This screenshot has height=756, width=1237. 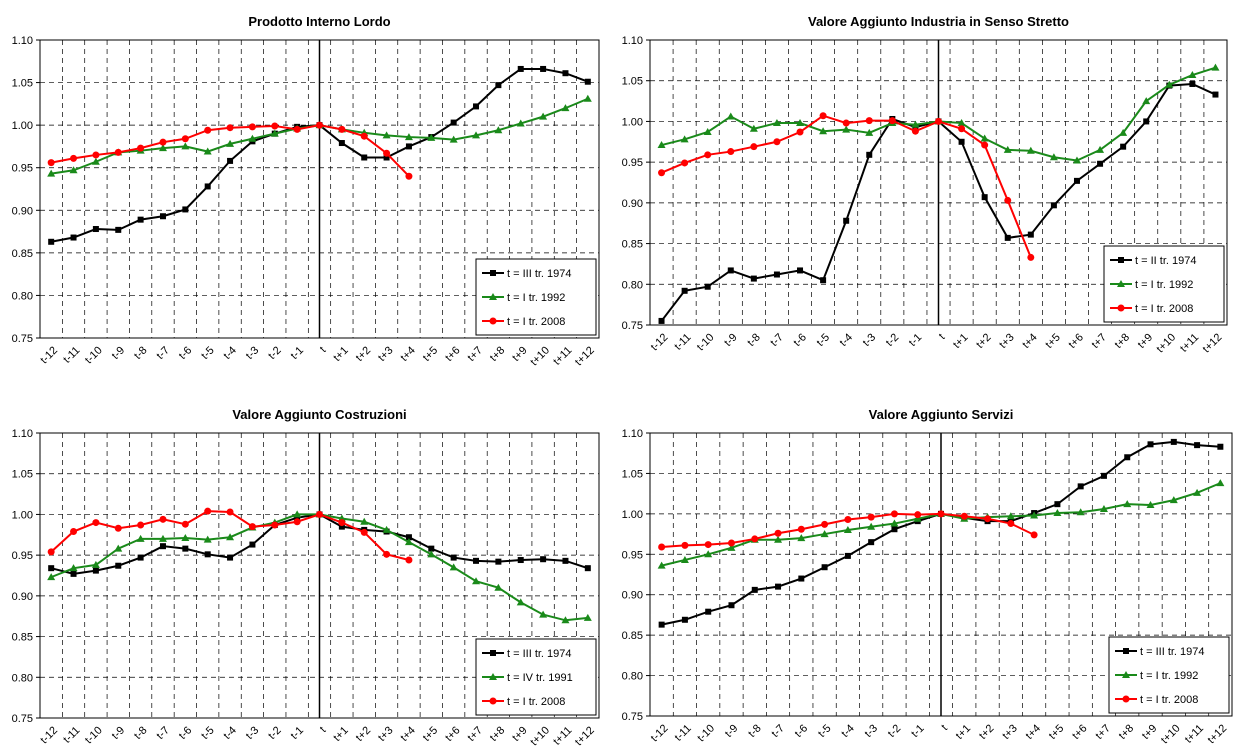 I want to click on y-tick-label: 1.00, so click(x=22, y=126).